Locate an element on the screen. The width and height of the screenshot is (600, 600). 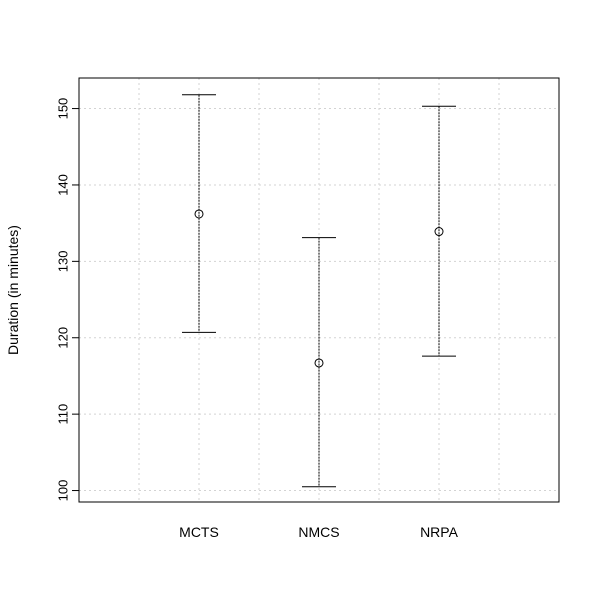
y-tick-label: 120 is located at coordinates (63, 338).